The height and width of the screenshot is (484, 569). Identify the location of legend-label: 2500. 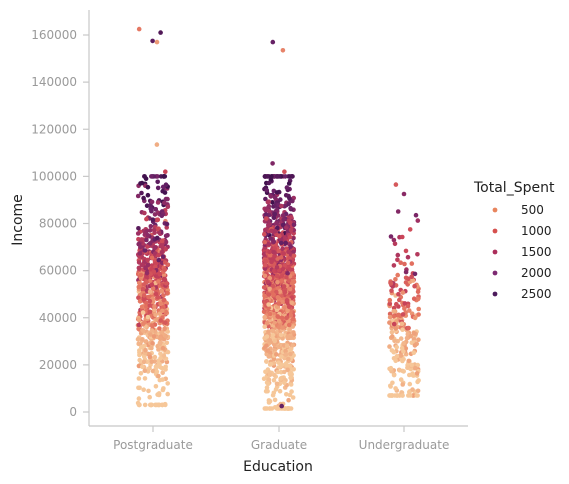
(536, 294).